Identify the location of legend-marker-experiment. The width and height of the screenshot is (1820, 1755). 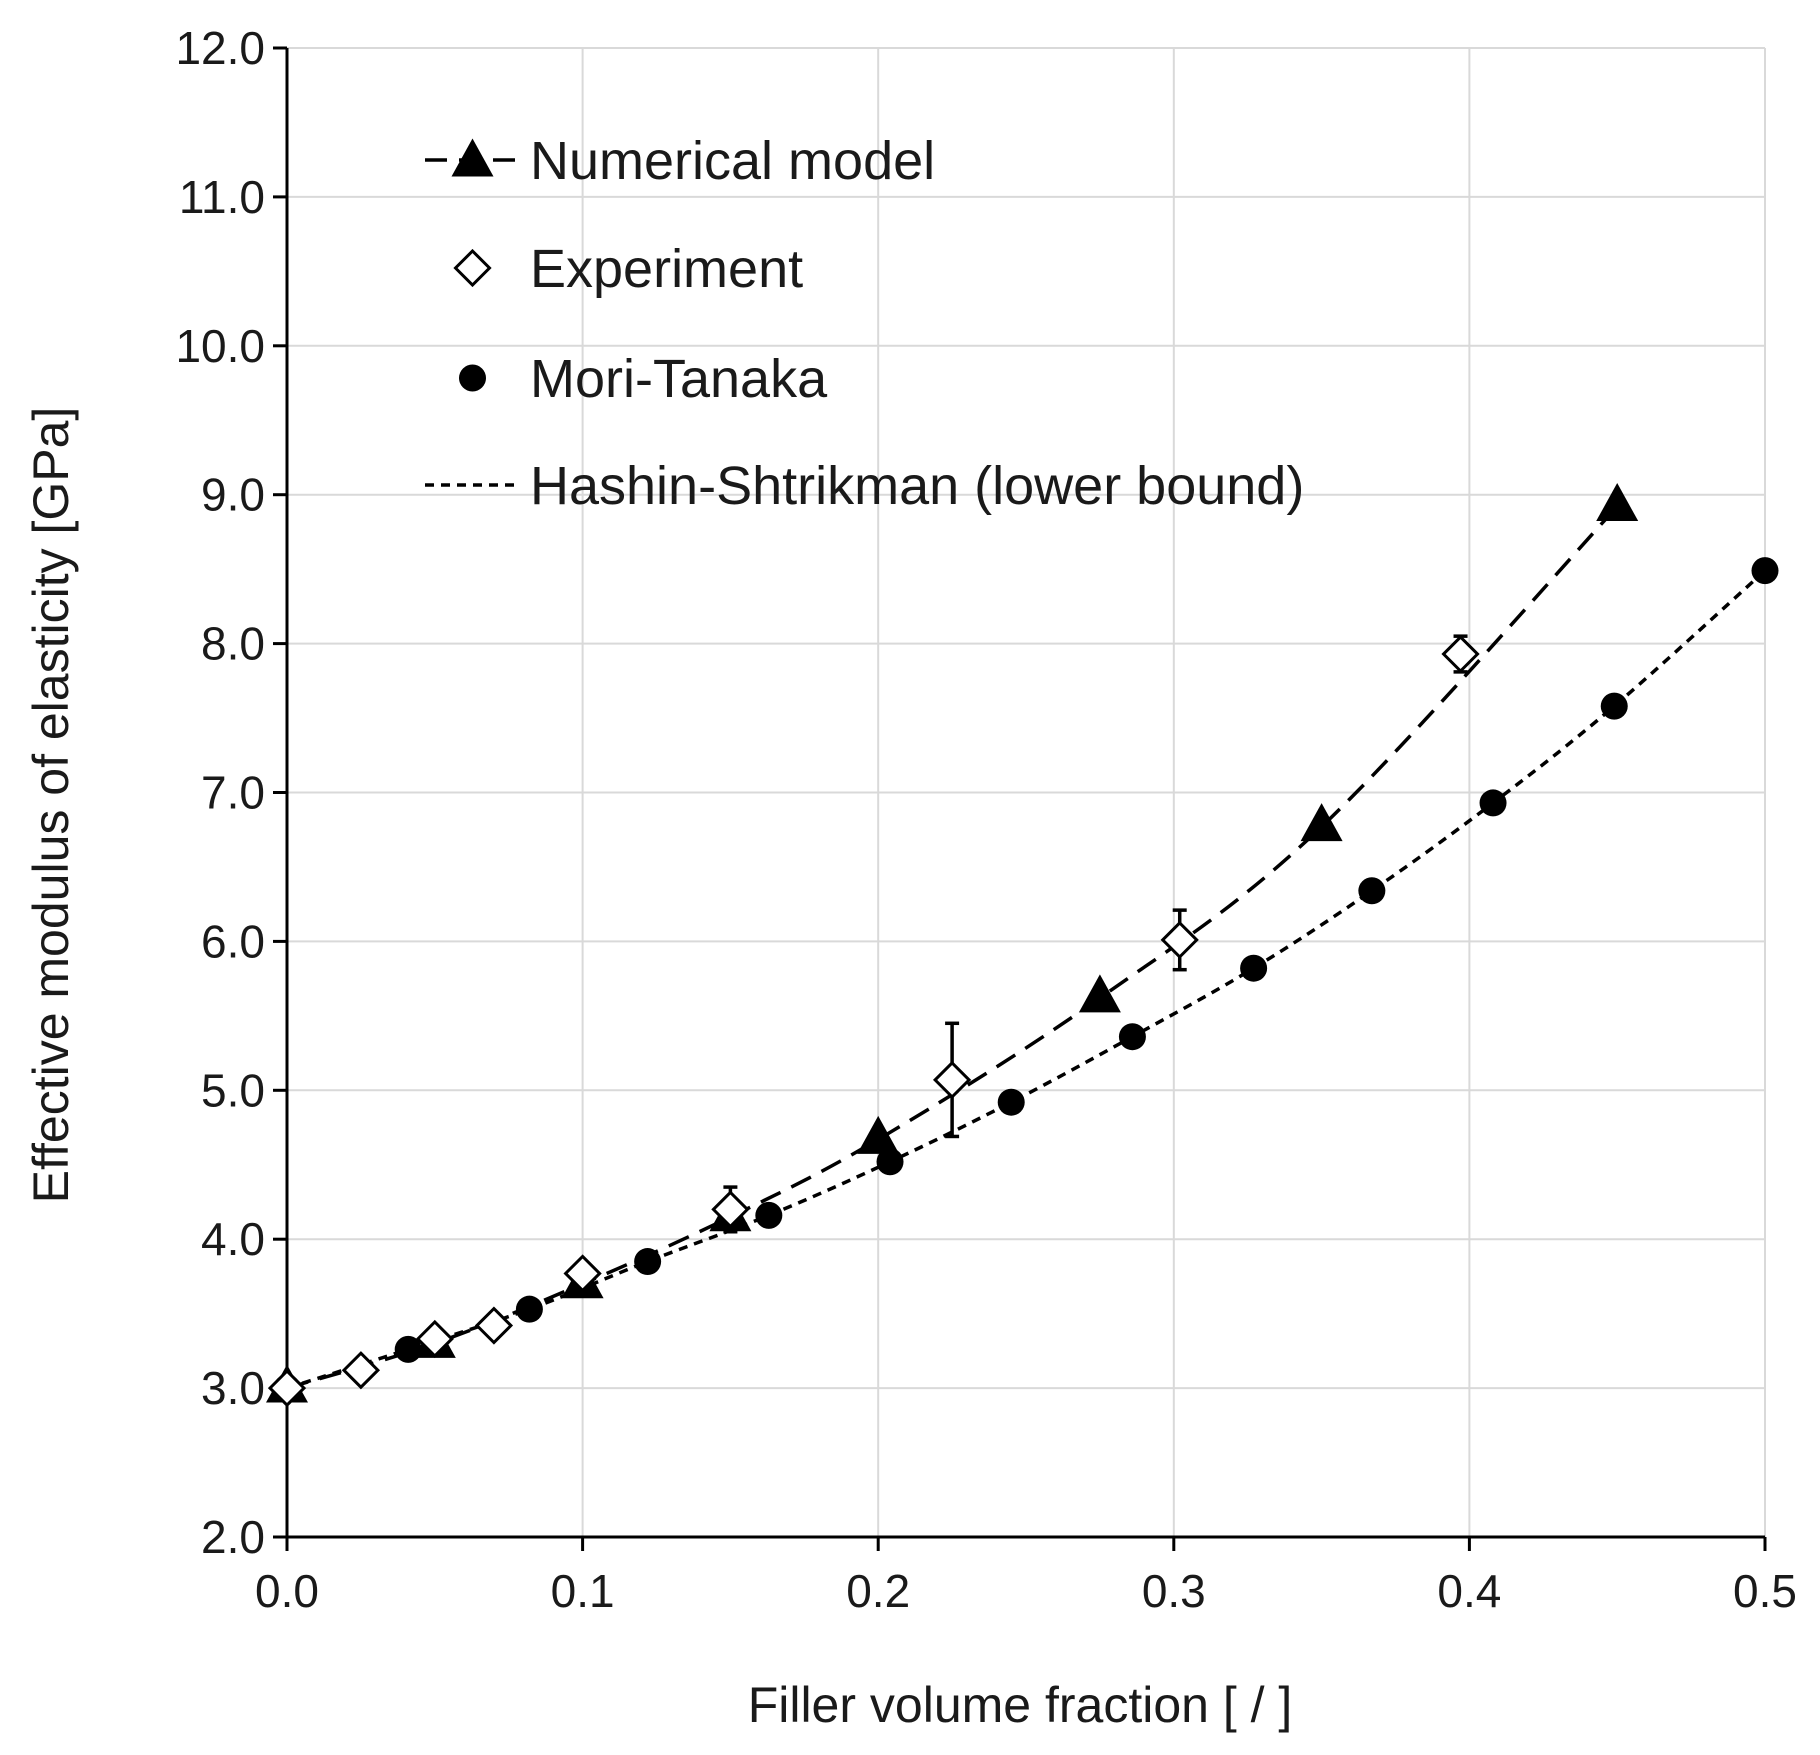
(472, 268).